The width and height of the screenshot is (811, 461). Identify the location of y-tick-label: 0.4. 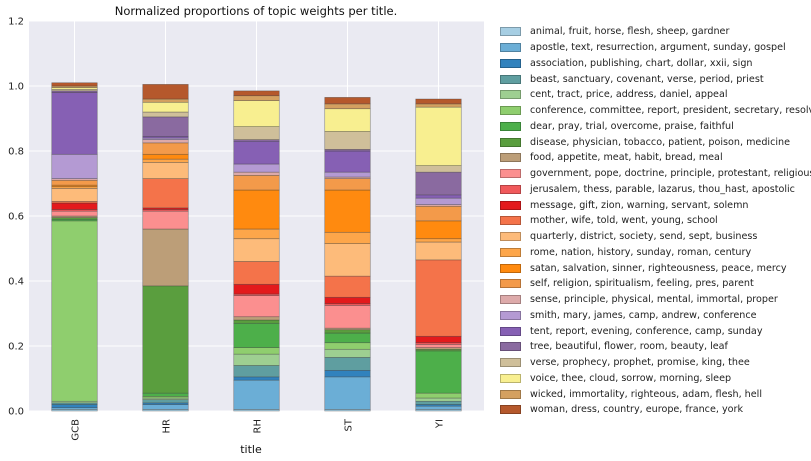
(16, 282).